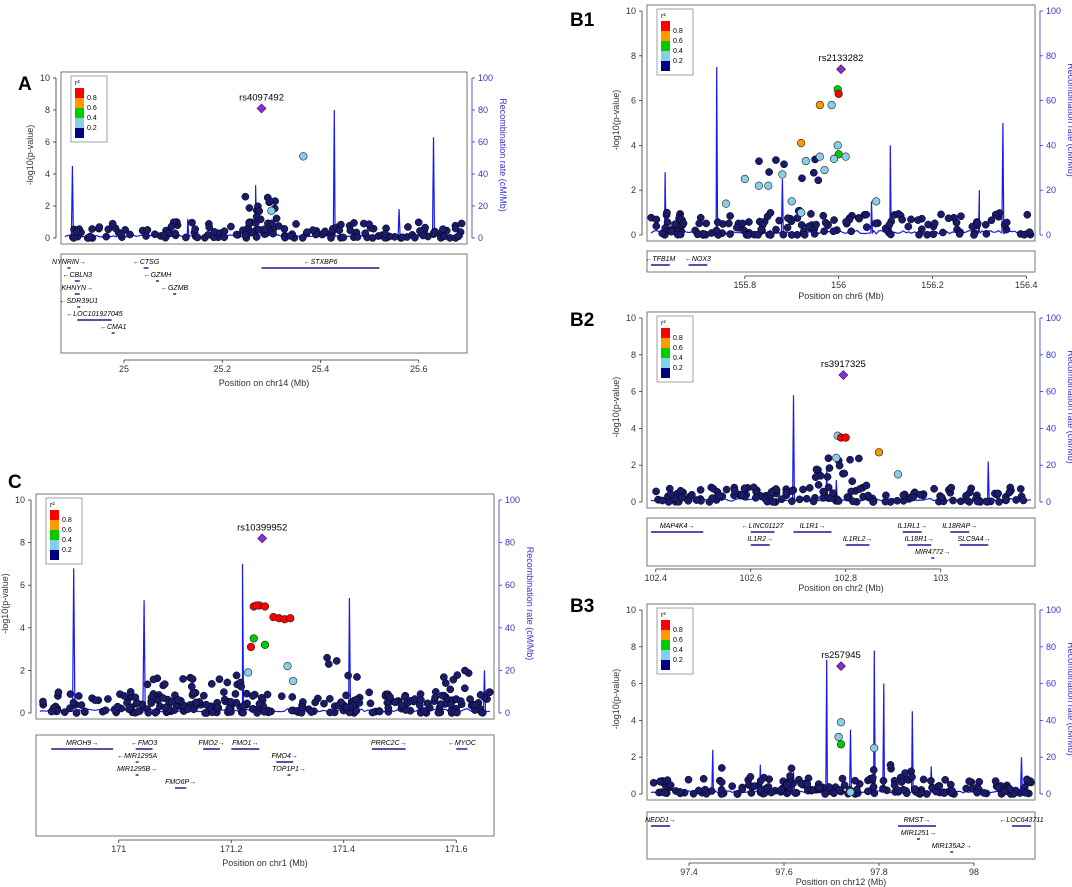  Describe the element at coordinates (1051, 145) in the screenshot. I see `y2-tick-label: 40` at that location.